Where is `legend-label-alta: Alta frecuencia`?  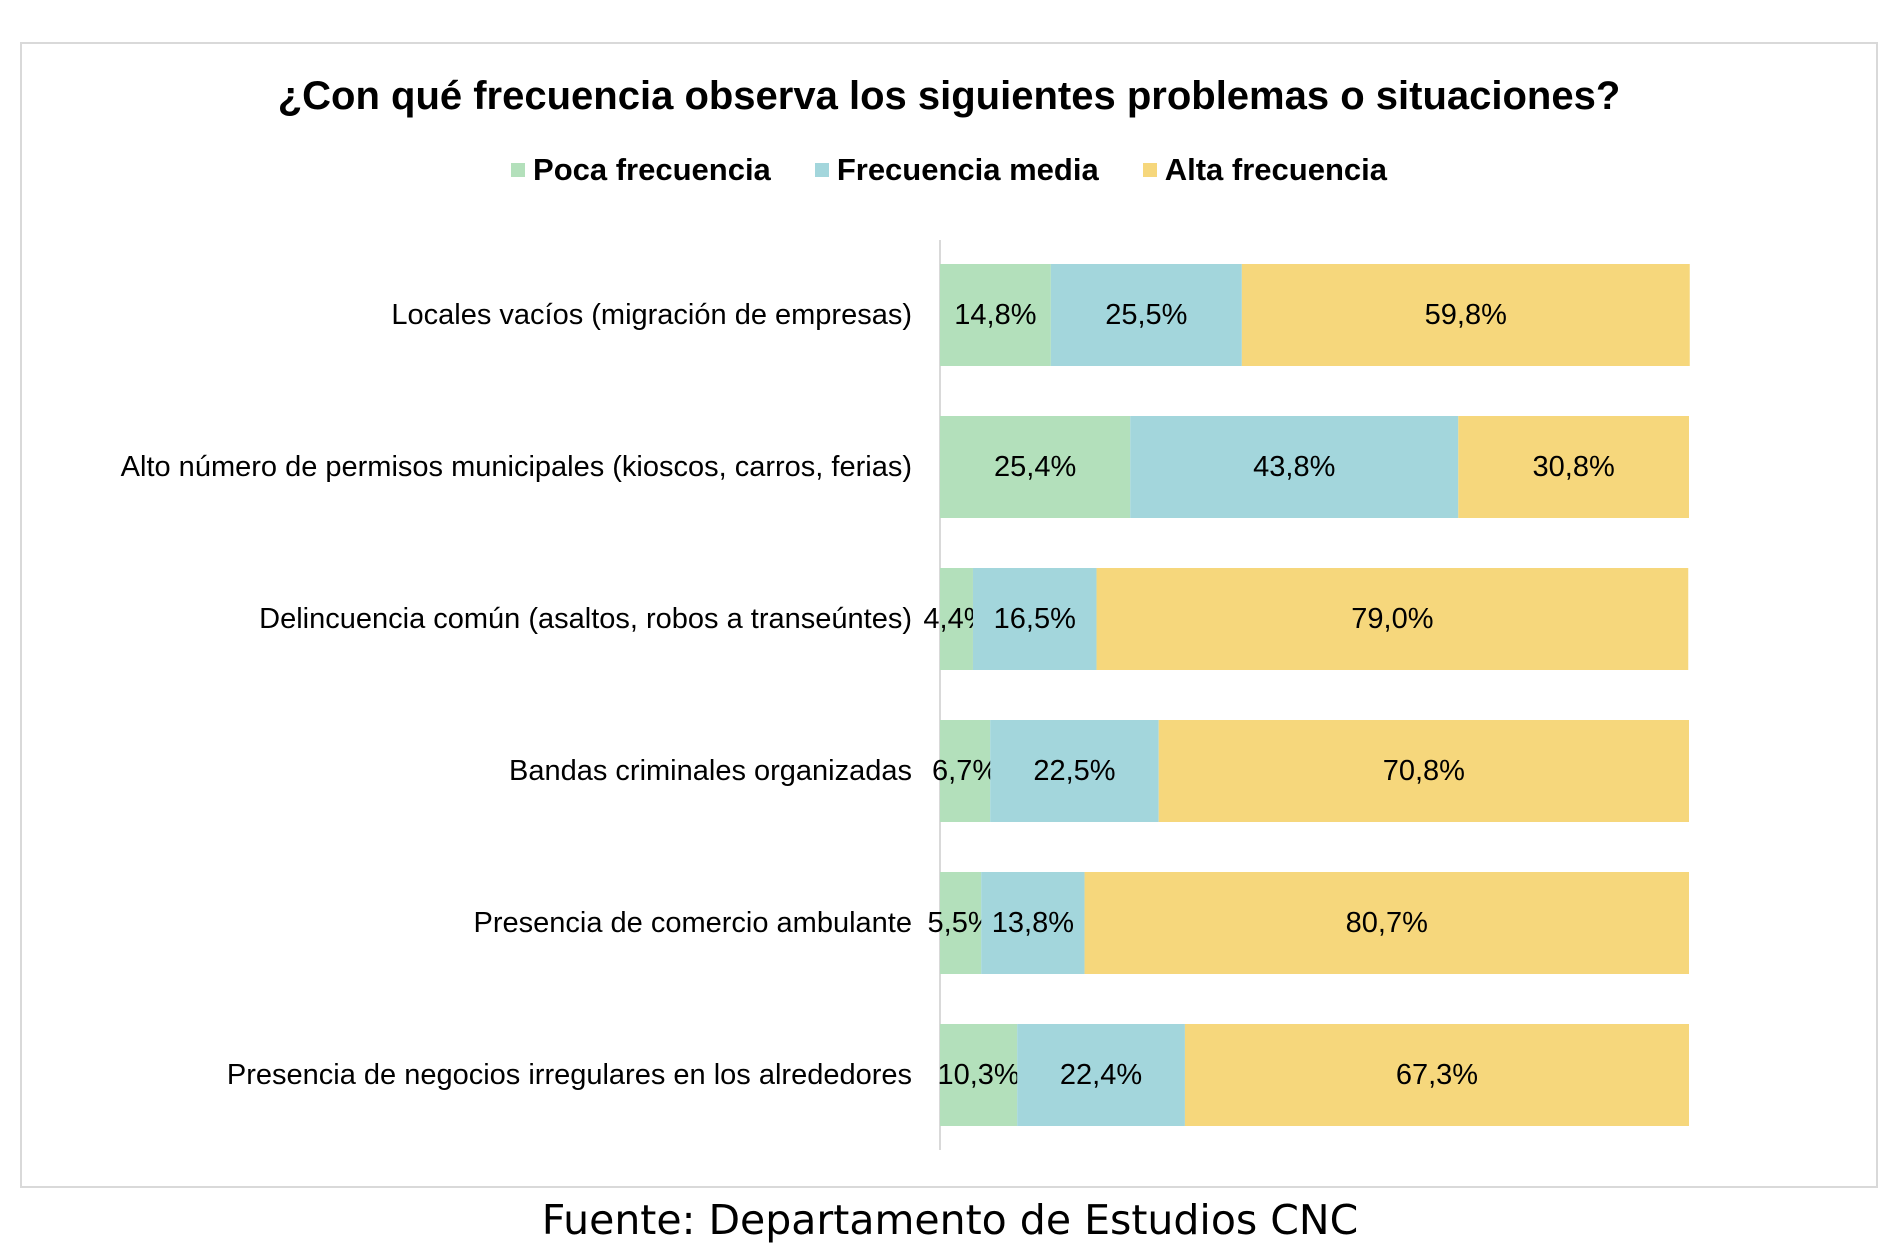
legend-label-alta: Alta frecuencia is located at coordinates (1275, 169).